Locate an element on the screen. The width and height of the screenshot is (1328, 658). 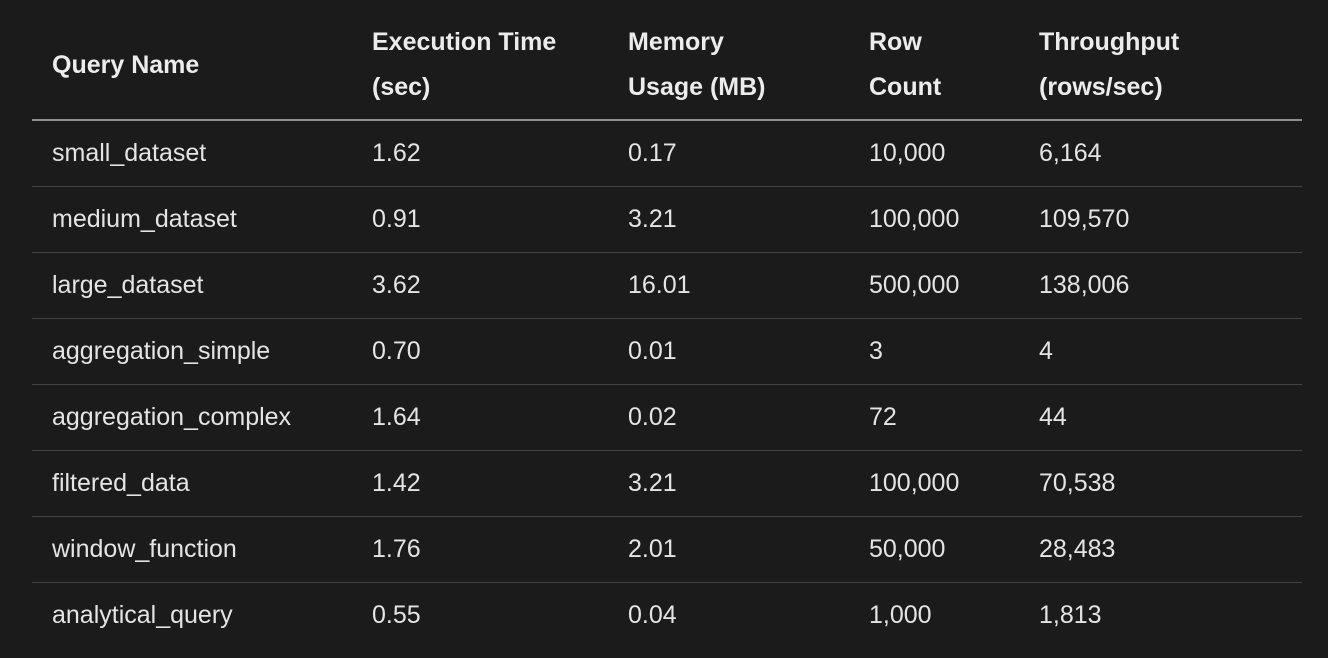
cell-execution-time: 0.70 is located at coordinates (480, 351).